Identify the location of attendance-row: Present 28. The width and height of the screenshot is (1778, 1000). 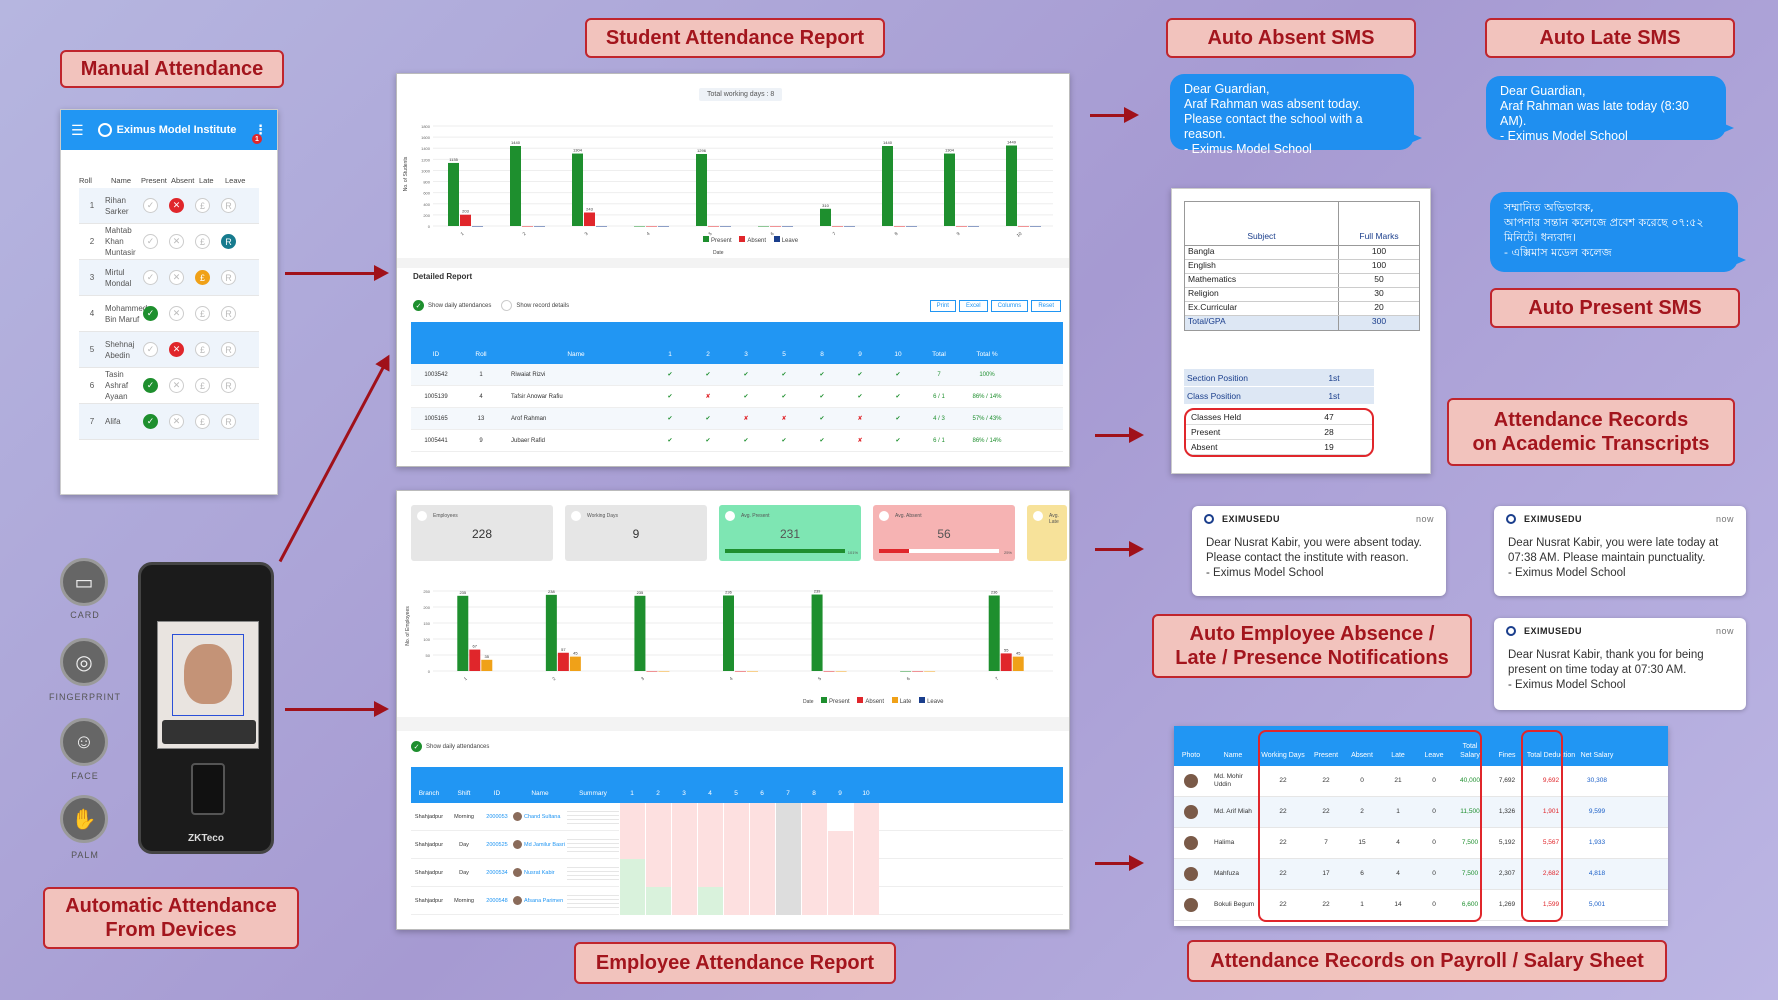
(1279, 432).